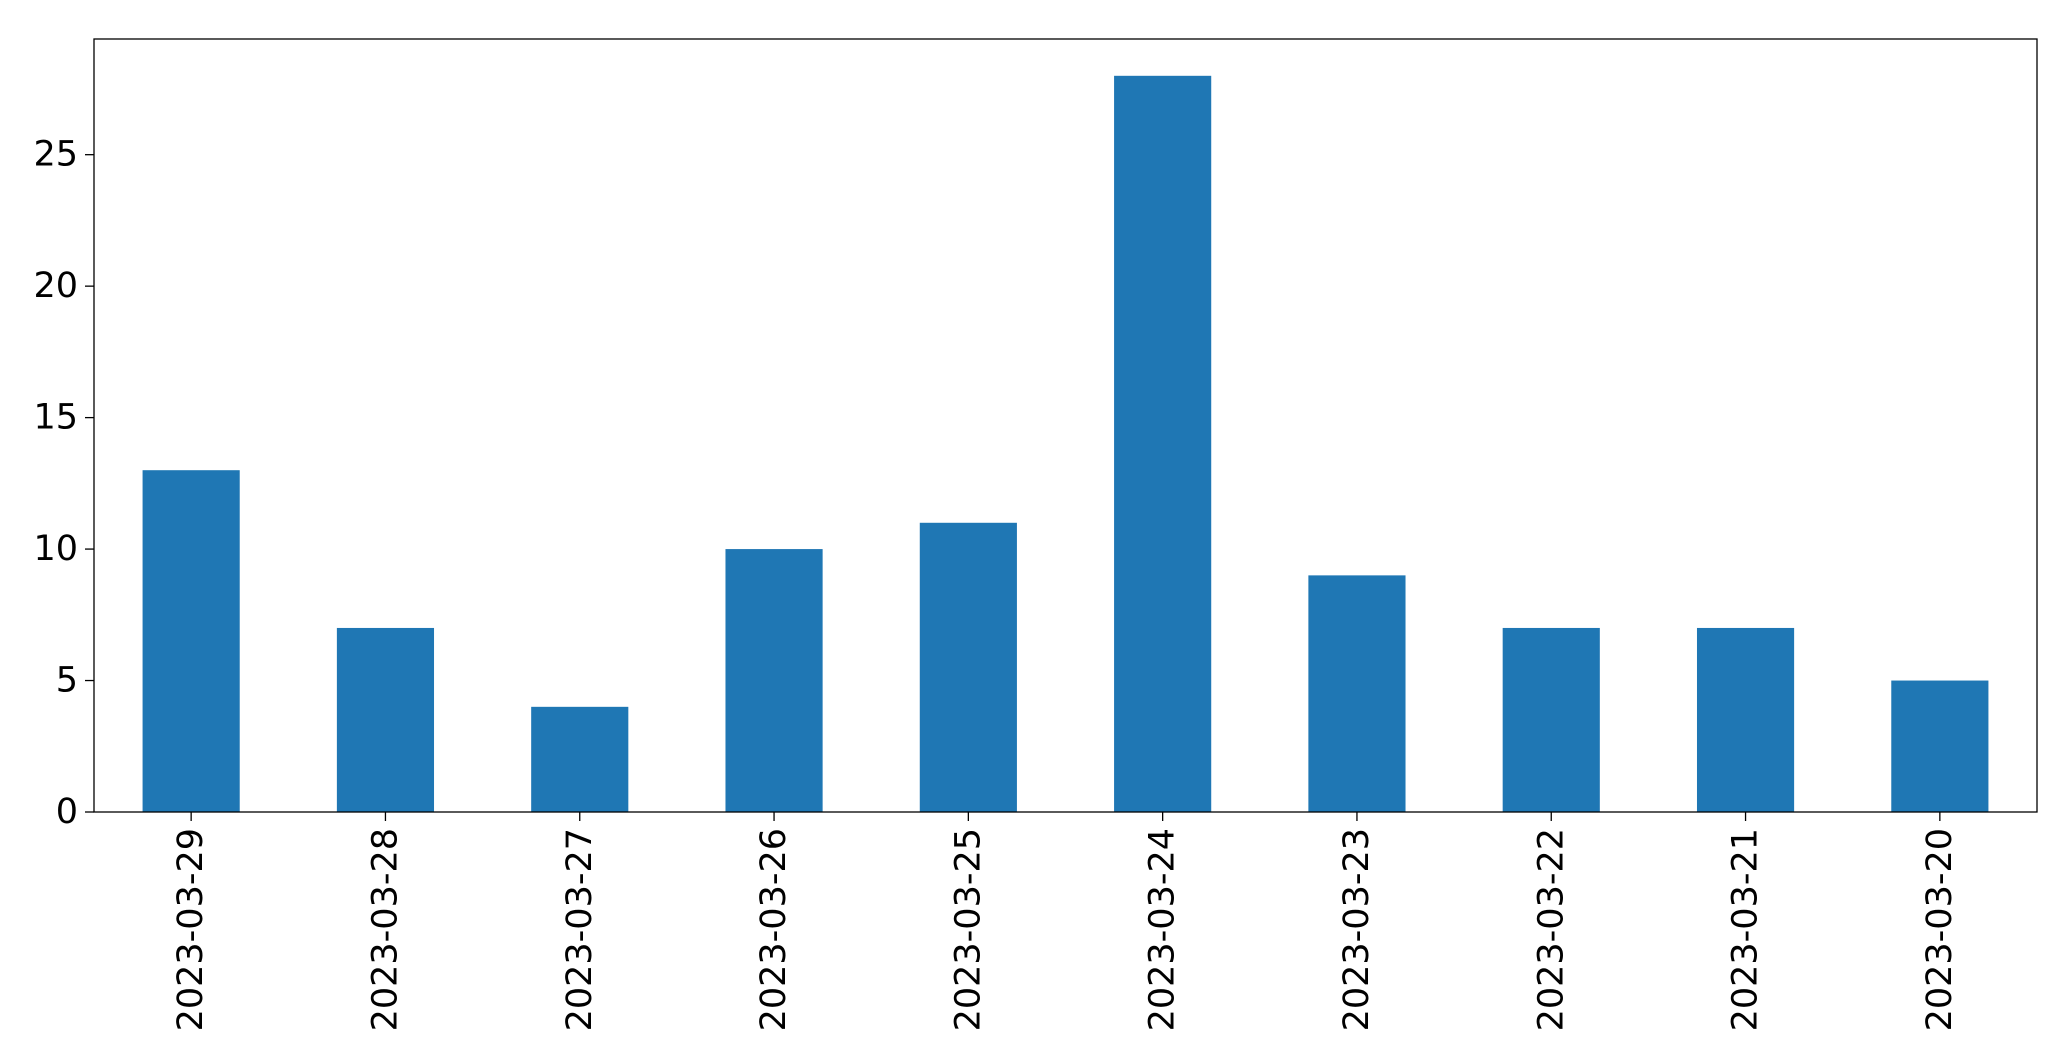 Image resolution: width=2071 pixels, height=1061 pixels. I want to click on y-tick-label: 5, so click(67, 681).